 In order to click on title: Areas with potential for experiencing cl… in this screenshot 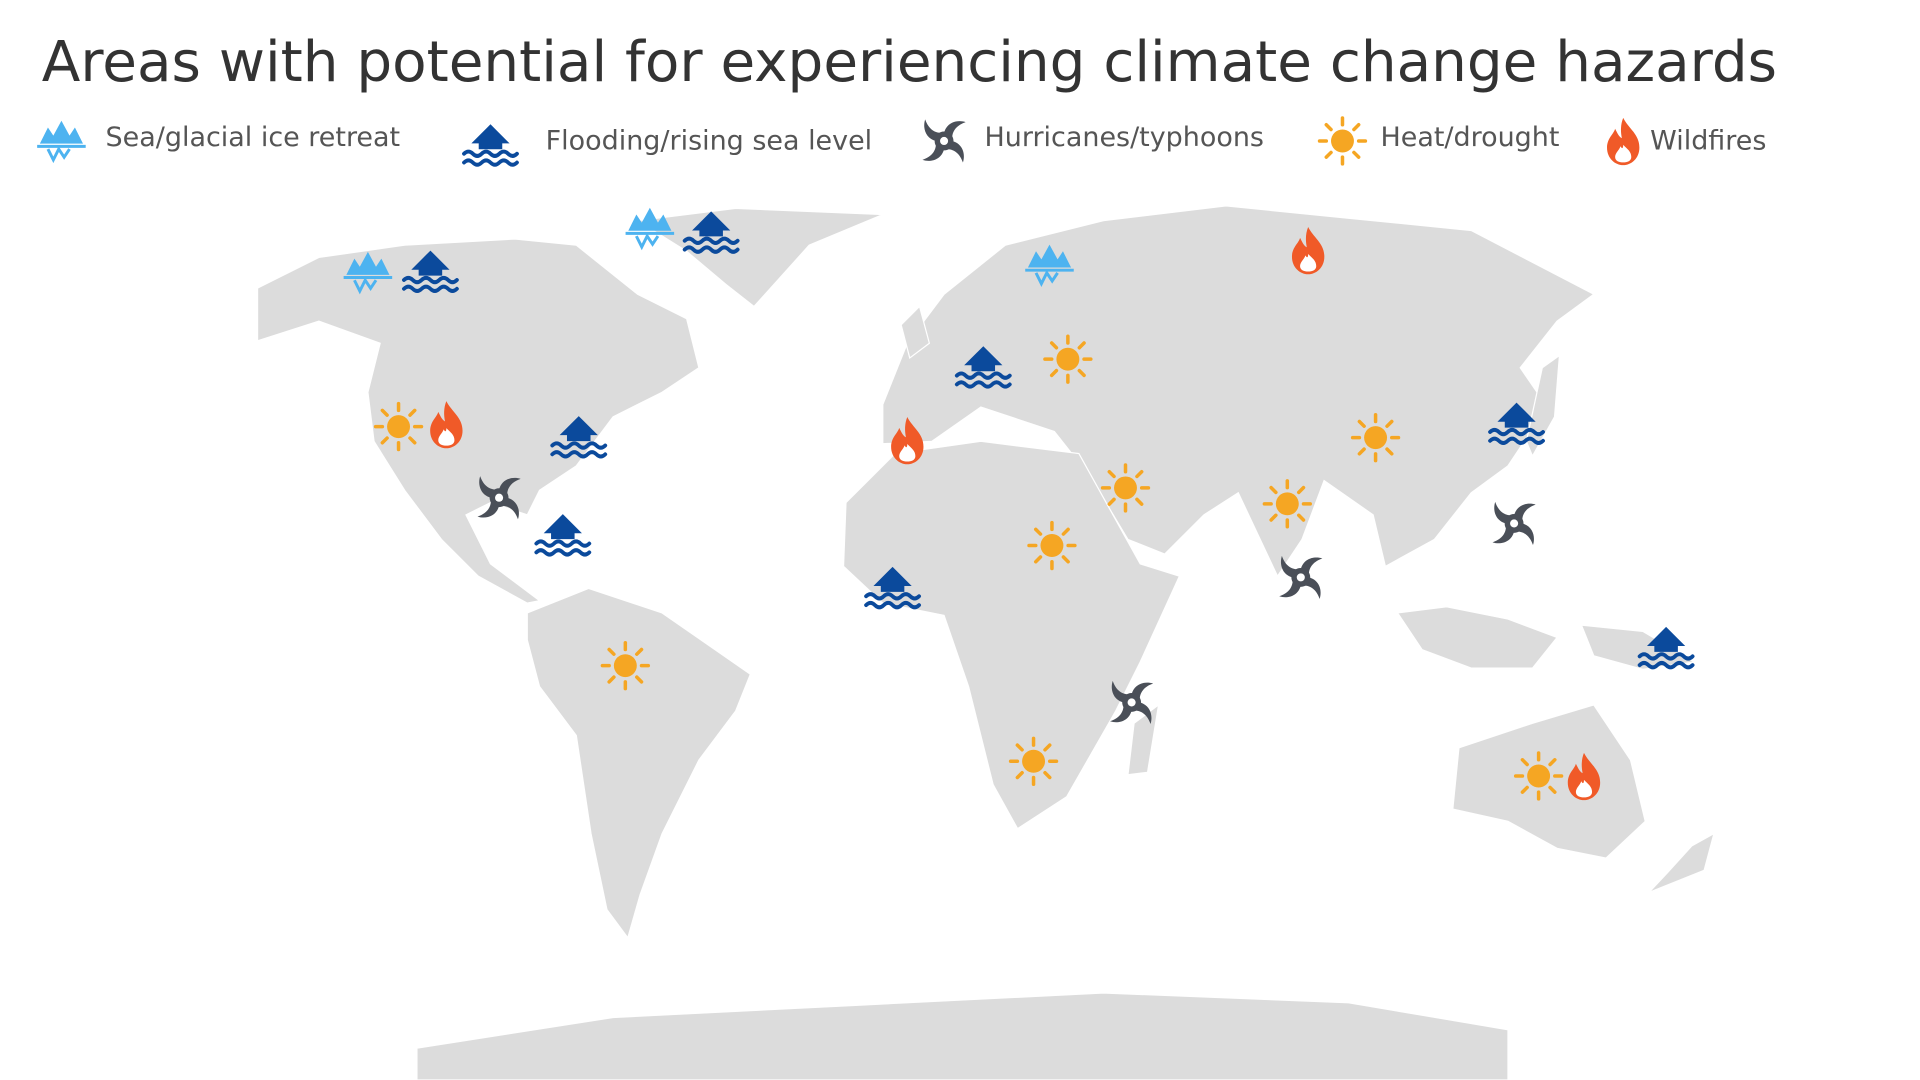, I will do `click(909, 62)`.